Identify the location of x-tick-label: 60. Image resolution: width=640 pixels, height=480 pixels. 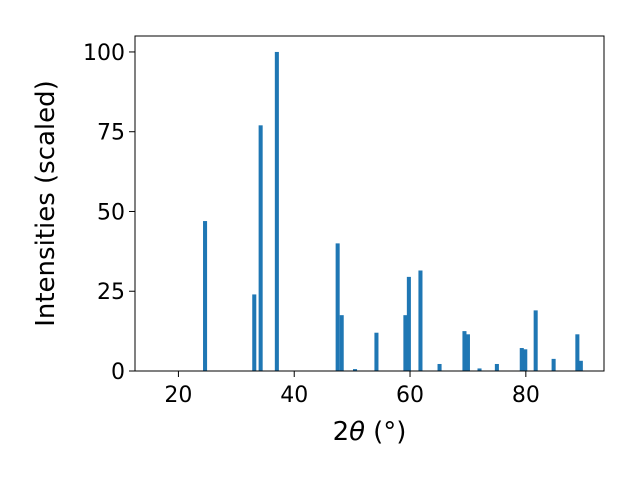
(410, 395).